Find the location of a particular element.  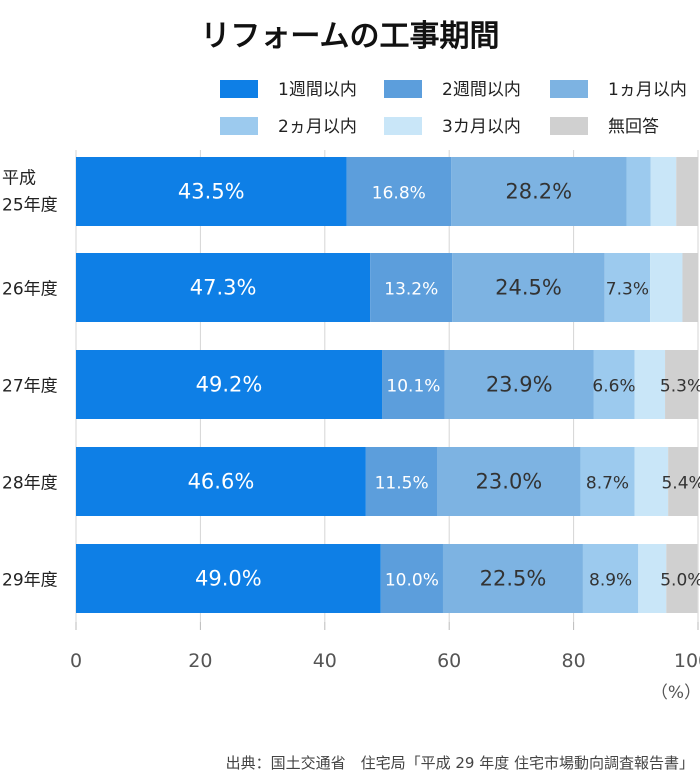

data-label: 10.1% is located at coordinates (413, 387).